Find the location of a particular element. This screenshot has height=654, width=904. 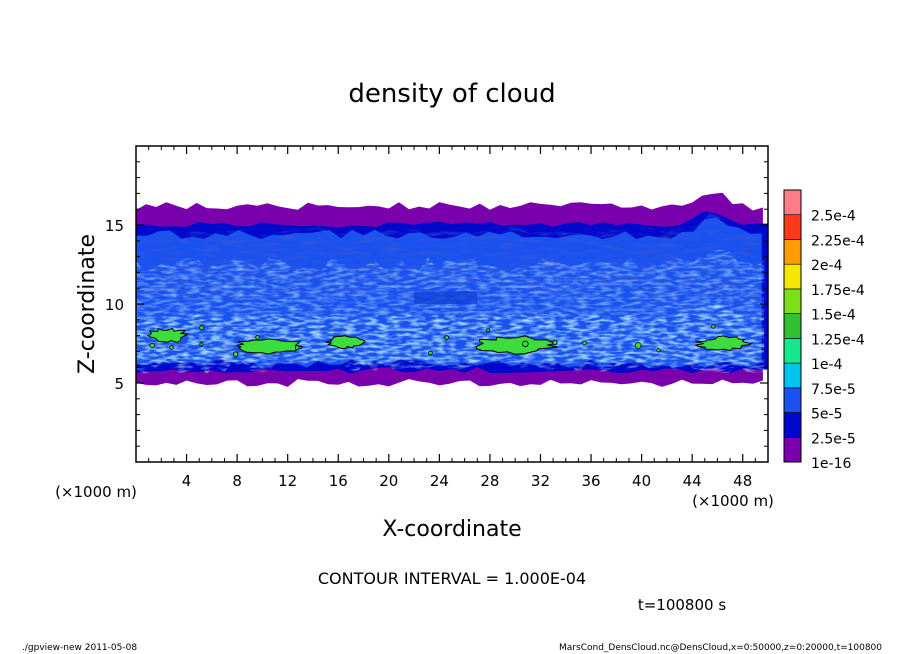

x-tick-label: 36 is located at coordinates (590, 481).